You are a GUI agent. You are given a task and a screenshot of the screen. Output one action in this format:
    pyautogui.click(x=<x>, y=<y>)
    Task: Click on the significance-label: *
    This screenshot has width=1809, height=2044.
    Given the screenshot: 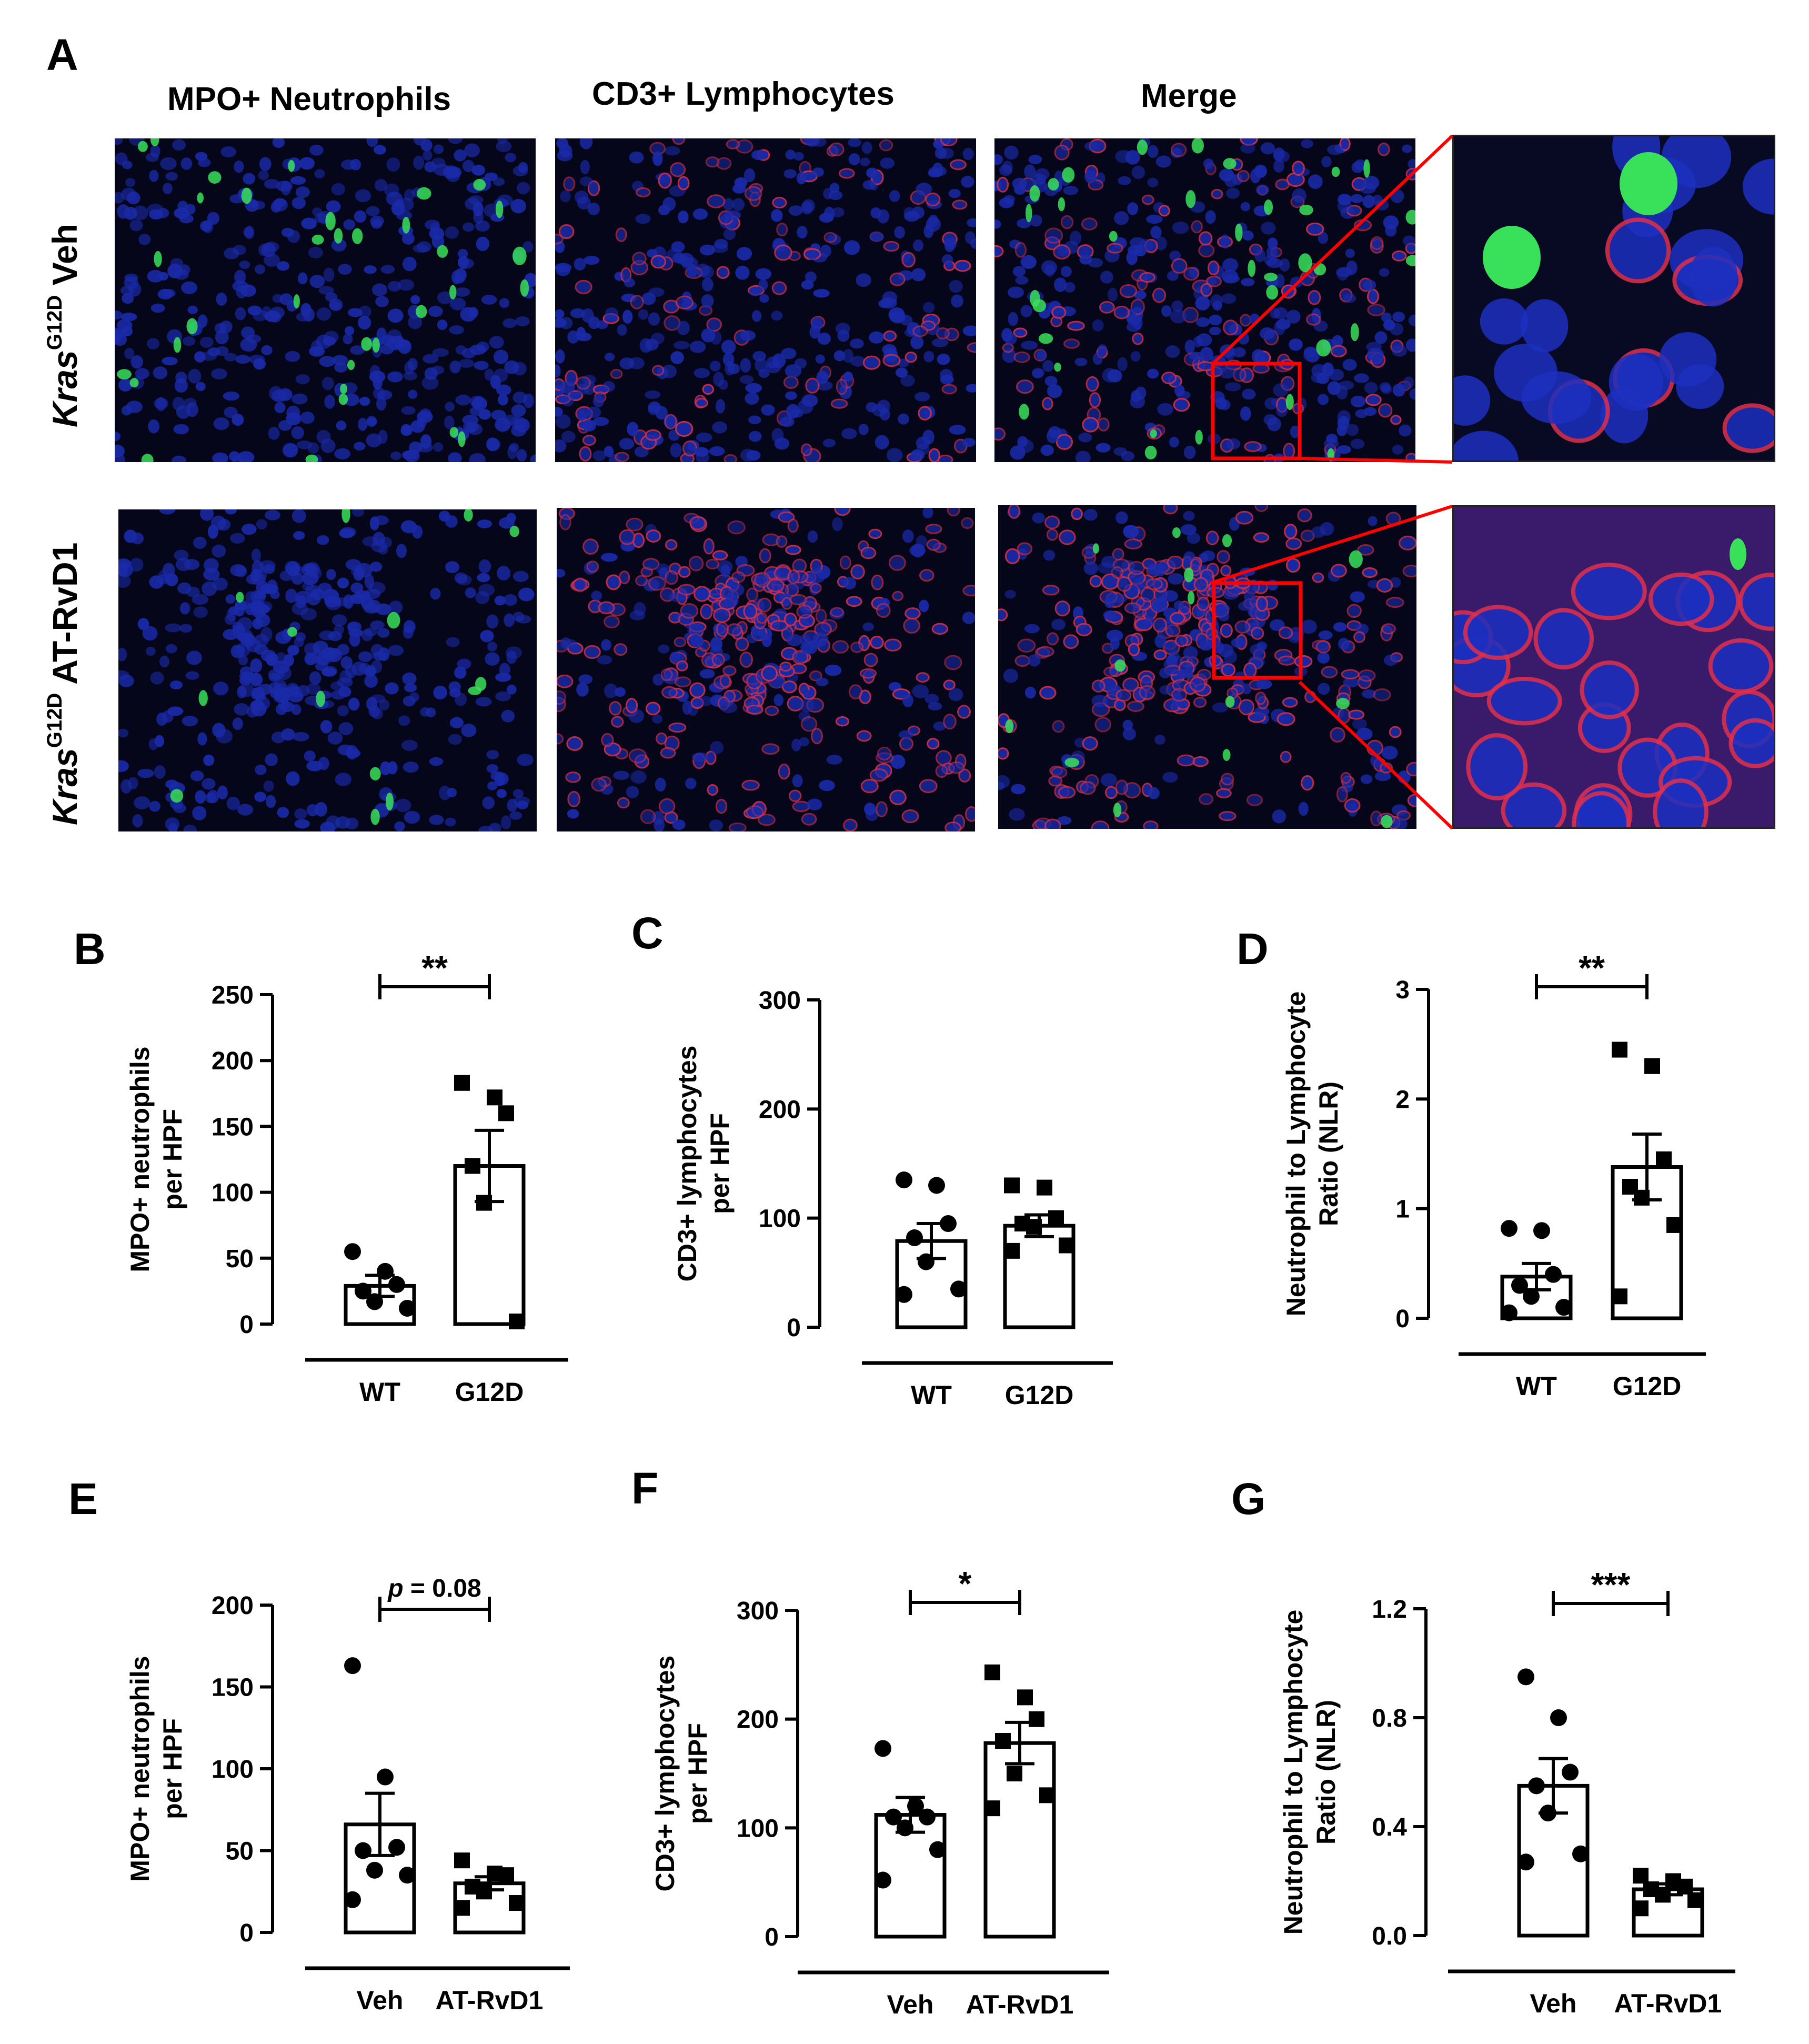 What is the action you would take?
    pyautogui.click(x=965, y=1583)
    